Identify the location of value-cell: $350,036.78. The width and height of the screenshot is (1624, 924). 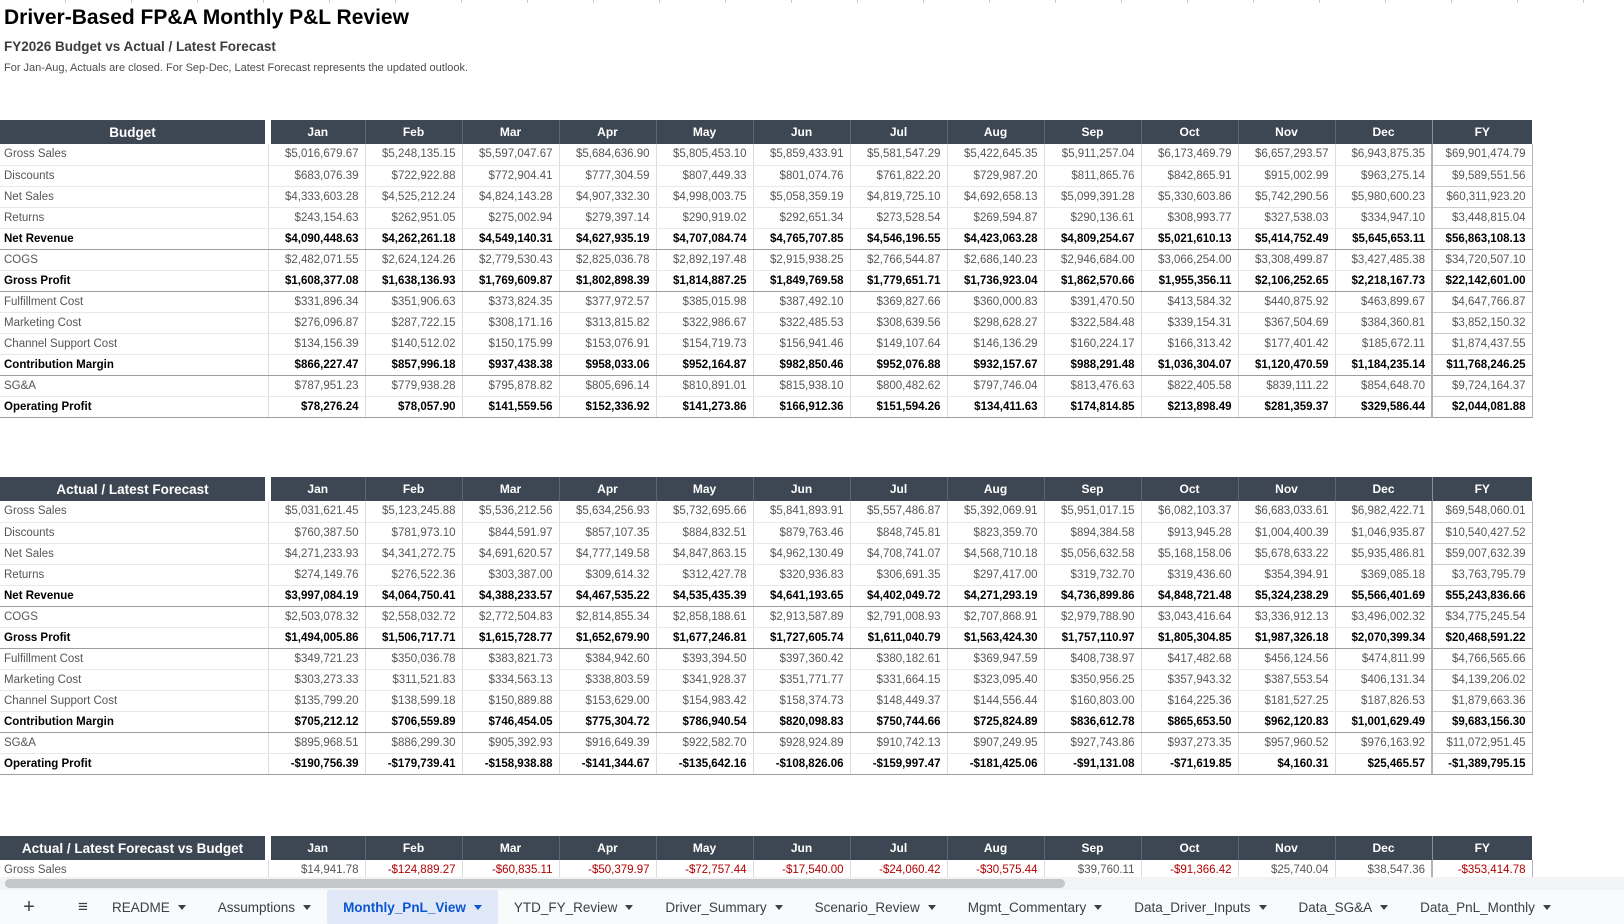
(413, 659).